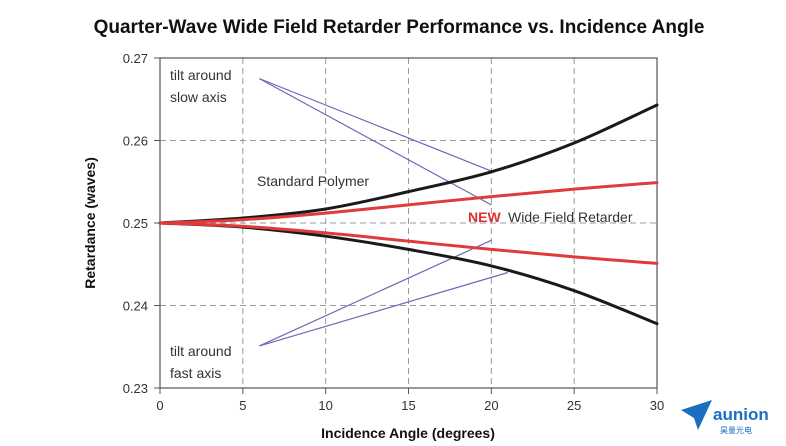 This screenshot has width=786, height=446. I want to click on x-tick-labels: 0 5 10 15 20 25 30, so click(410, 400).